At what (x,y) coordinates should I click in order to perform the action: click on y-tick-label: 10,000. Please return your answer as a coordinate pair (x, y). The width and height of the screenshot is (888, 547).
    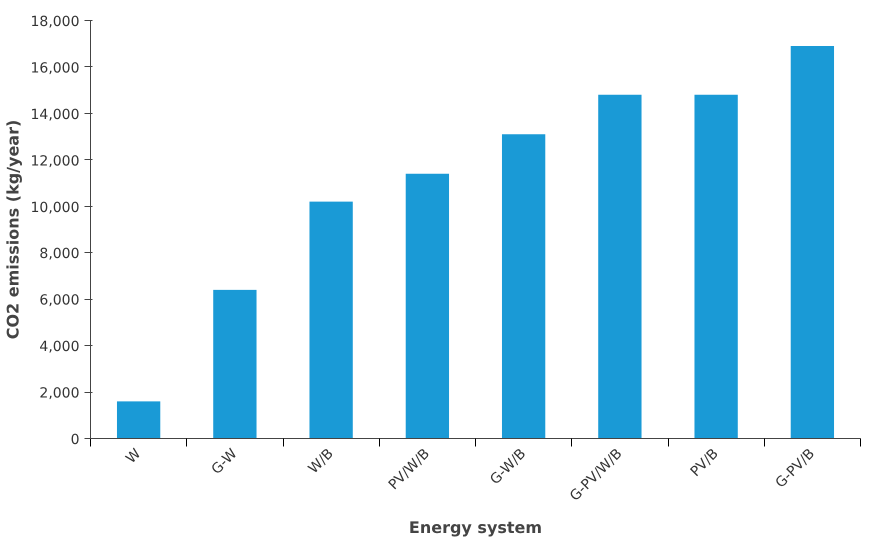
    Looking at the image, I should click on (55, 208).